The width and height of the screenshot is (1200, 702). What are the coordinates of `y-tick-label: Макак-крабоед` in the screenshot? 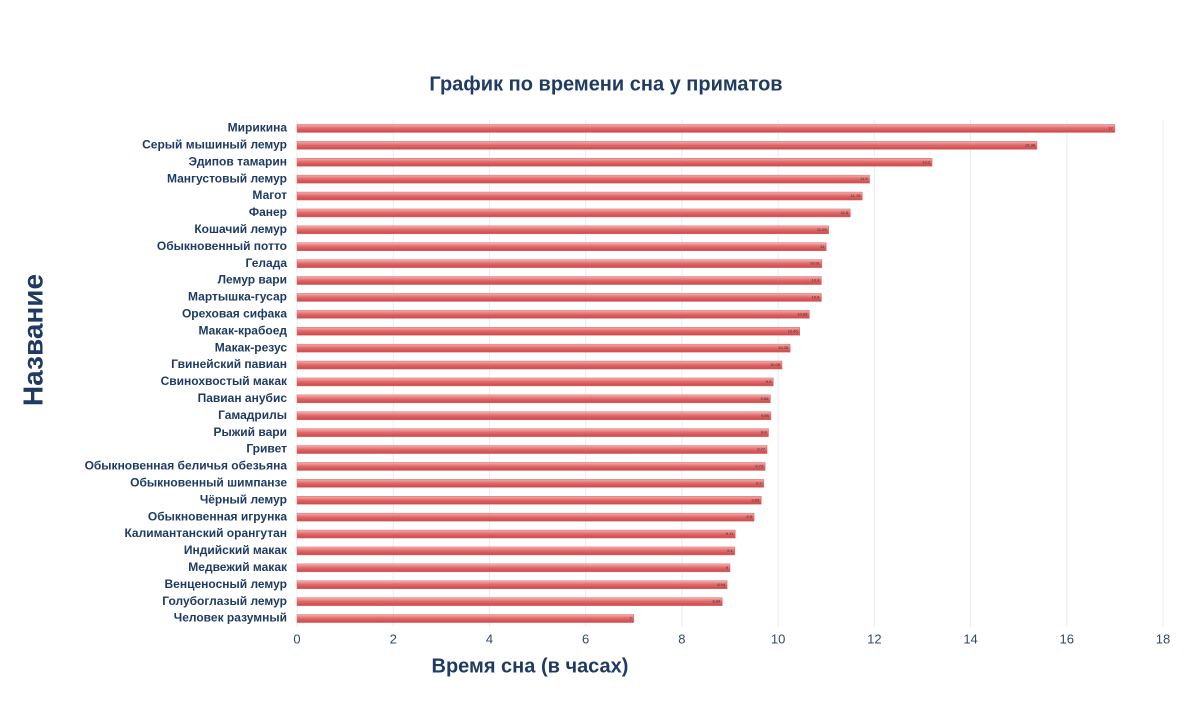 It's located at (242, 330).